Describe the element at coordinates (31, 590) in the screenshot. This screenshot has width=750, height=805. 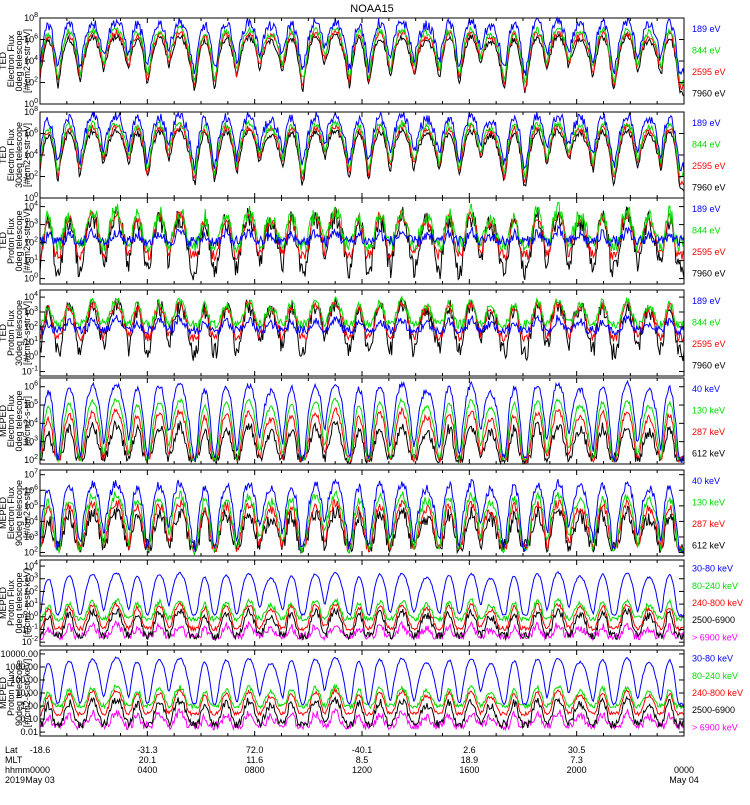
I see `panel-7-ytick-label: 10²` at that location.